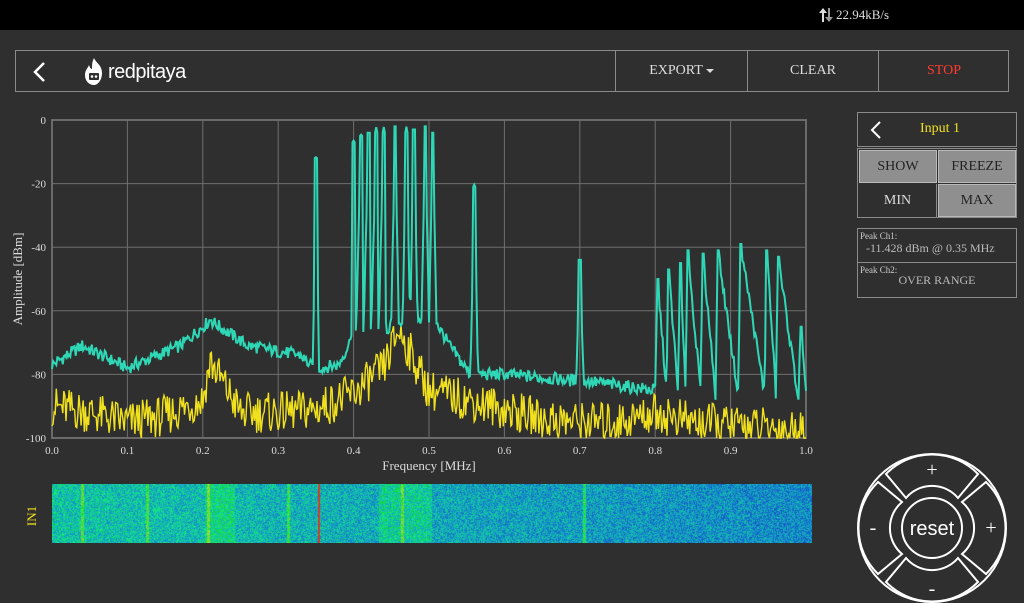  Describe the element at coordinates (932, 589) in the screenshot. I see `zoom-out-y-label: -` at that location.